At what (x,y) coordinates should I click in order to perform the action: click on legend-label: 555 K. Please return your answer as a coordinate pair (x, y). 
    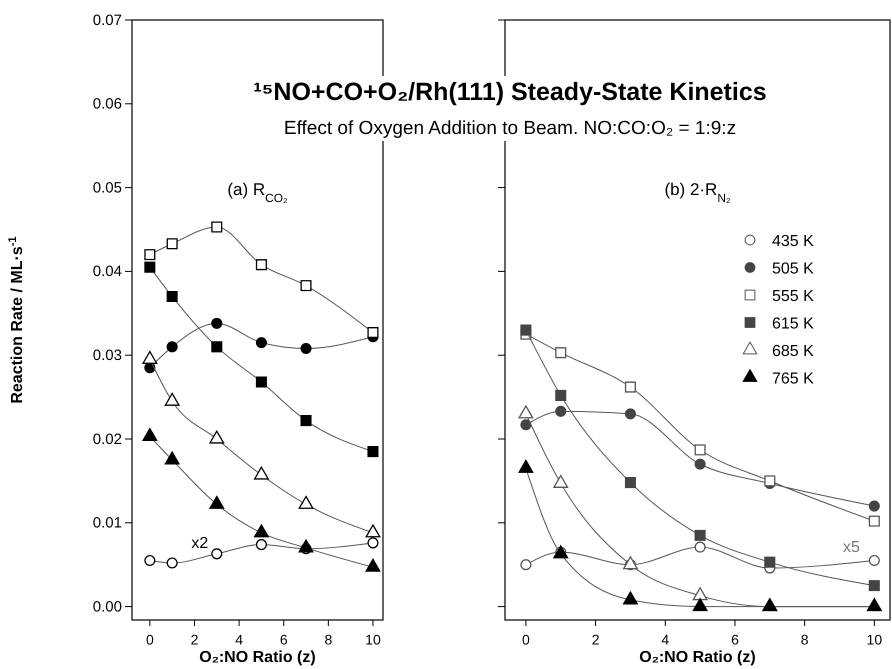
    Looking at the image, I should click on (793, 296).